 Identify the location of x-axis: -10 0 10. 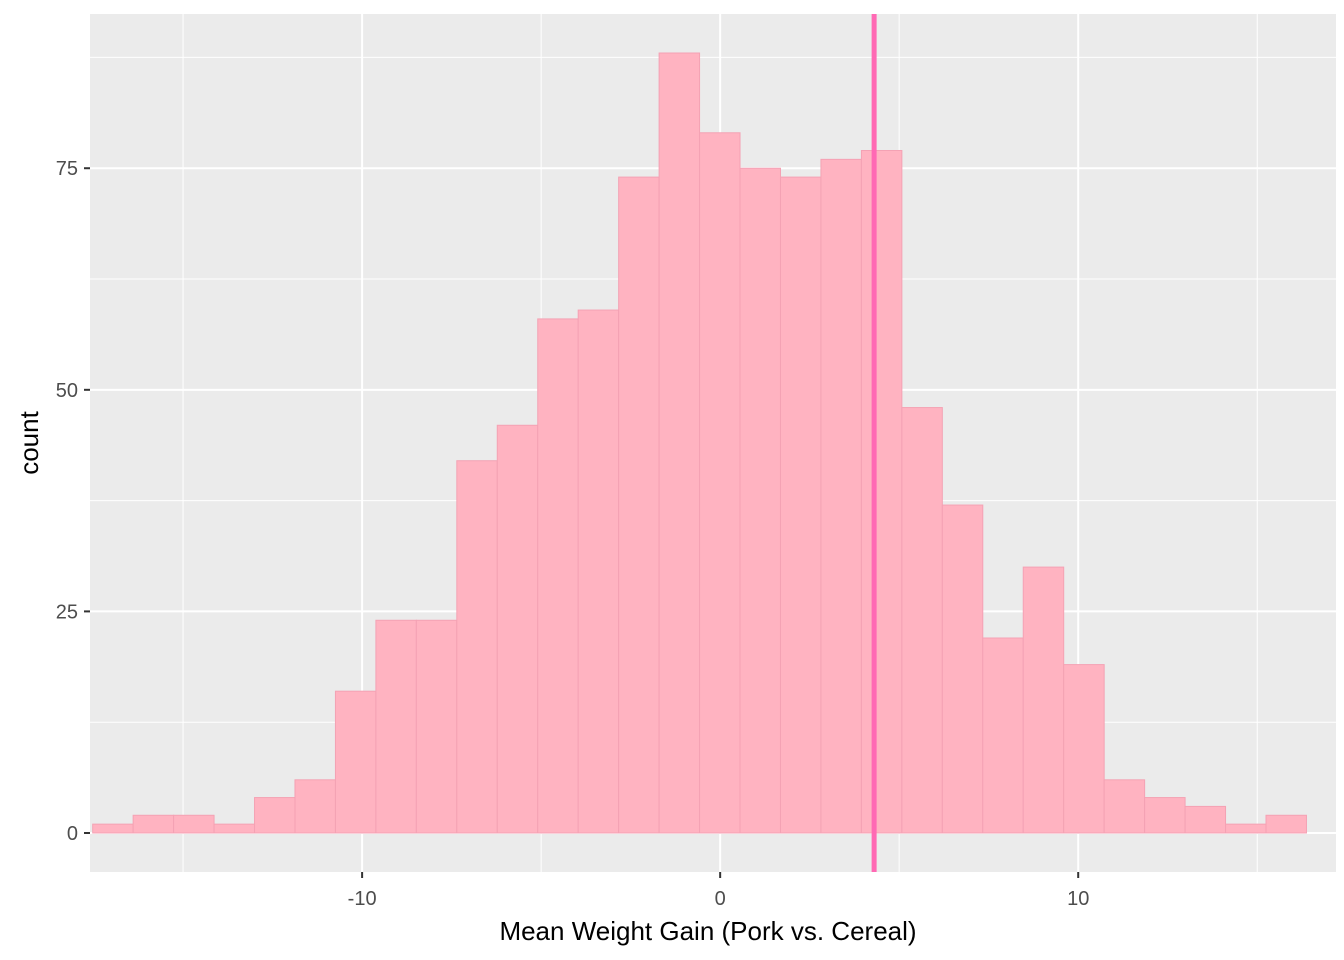
(718, 891).